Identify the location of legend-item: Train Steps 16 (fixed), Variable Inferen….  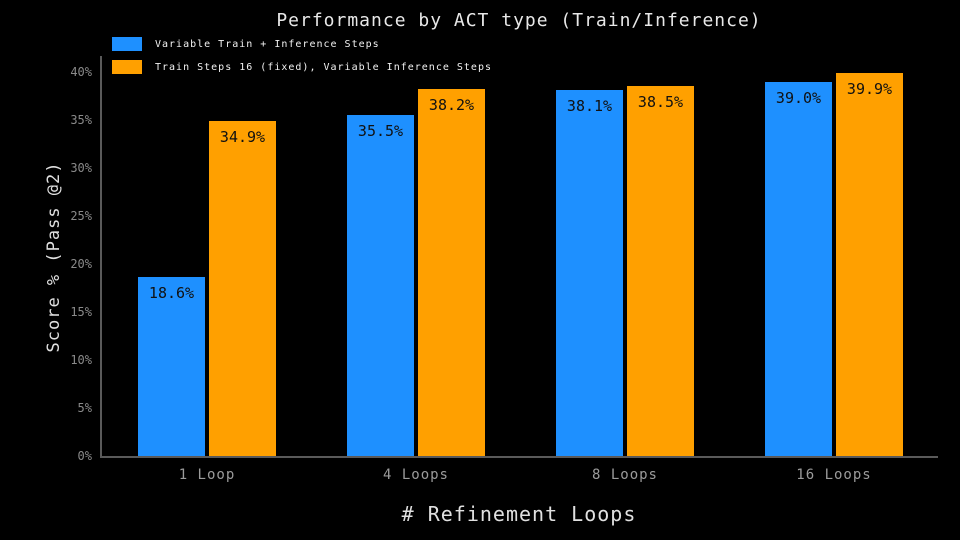
(302, 67).